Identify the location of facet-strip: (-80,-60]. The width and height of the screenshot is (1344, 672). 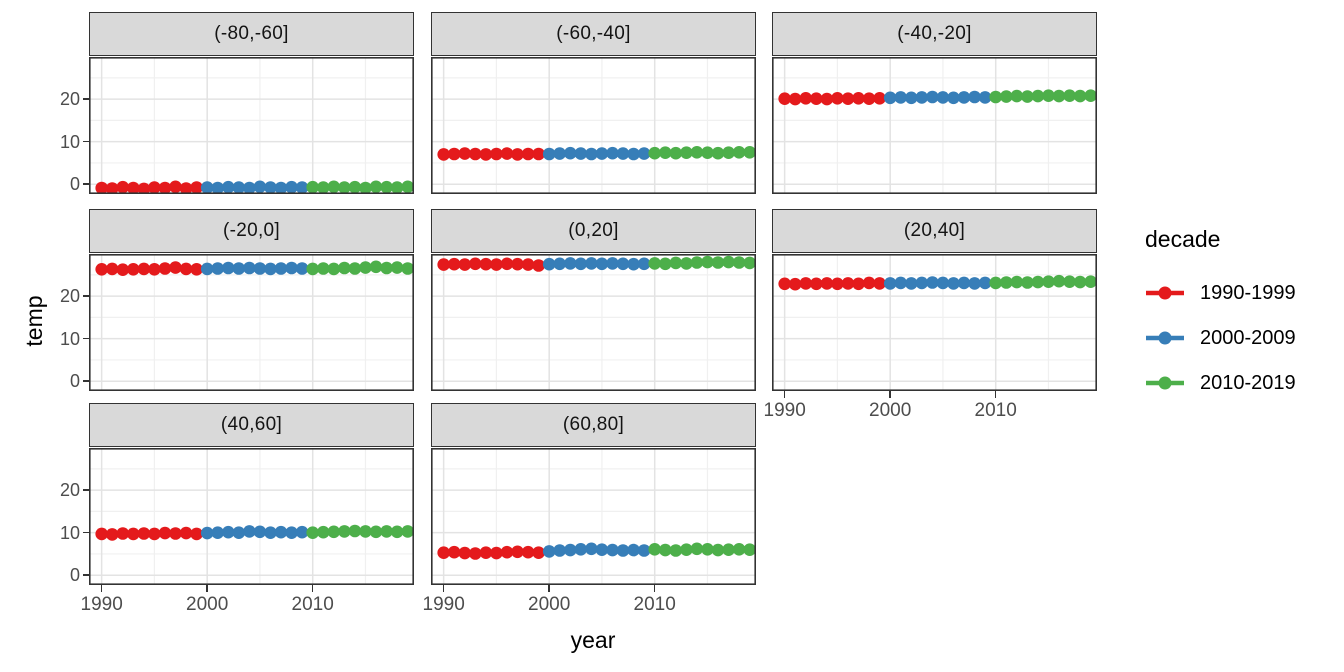
(251, 34).